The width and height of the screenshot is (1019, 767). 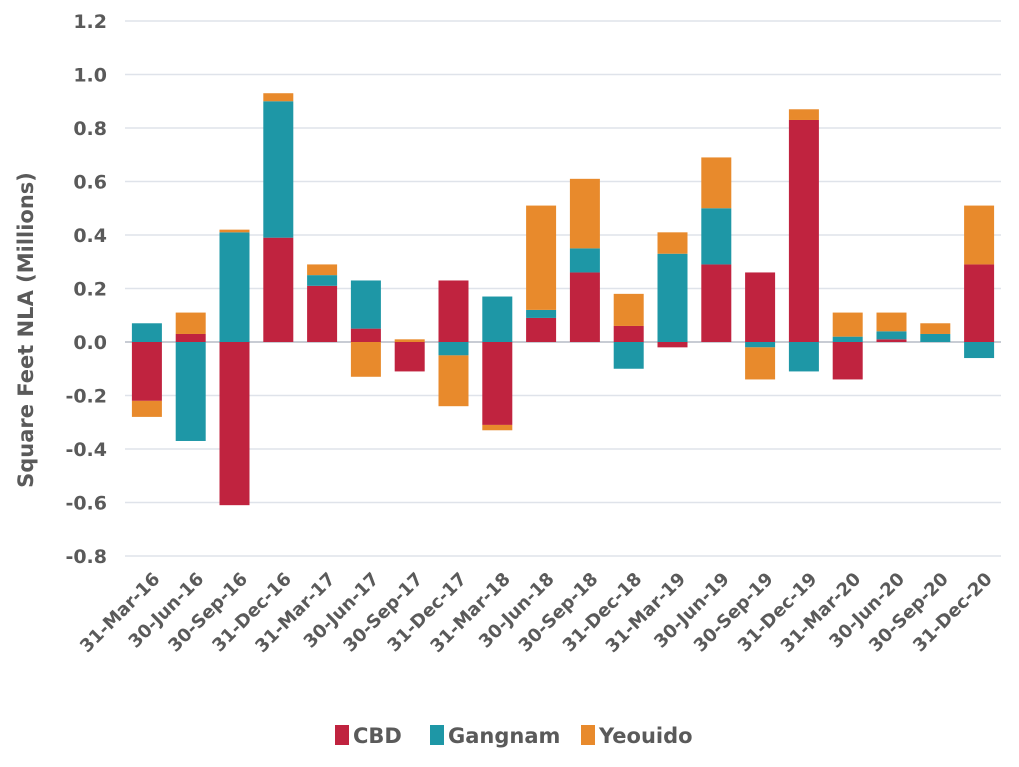 What do you see at coordinates (26, 330) in the screenshot?
I see `y-axis-title: Square Feet NLA (Millions)` at bounding box center [26, 330].